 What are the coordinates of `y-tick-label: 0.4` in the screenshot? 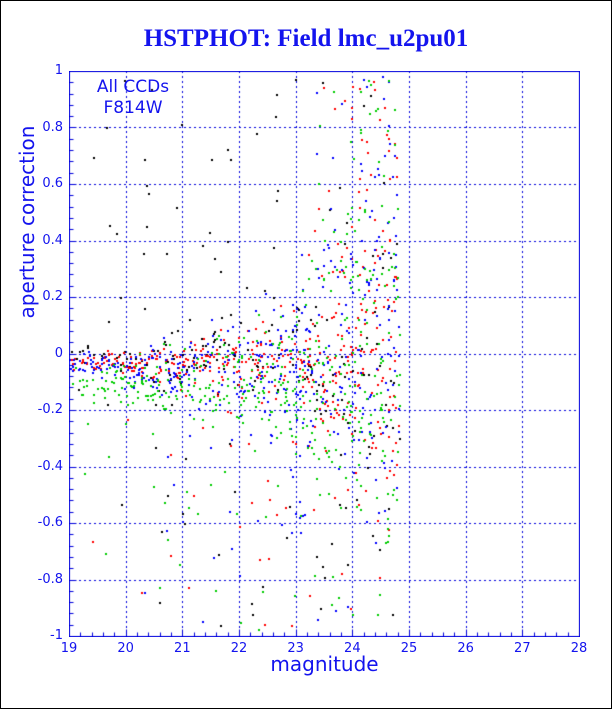 It's located at (52, 240).